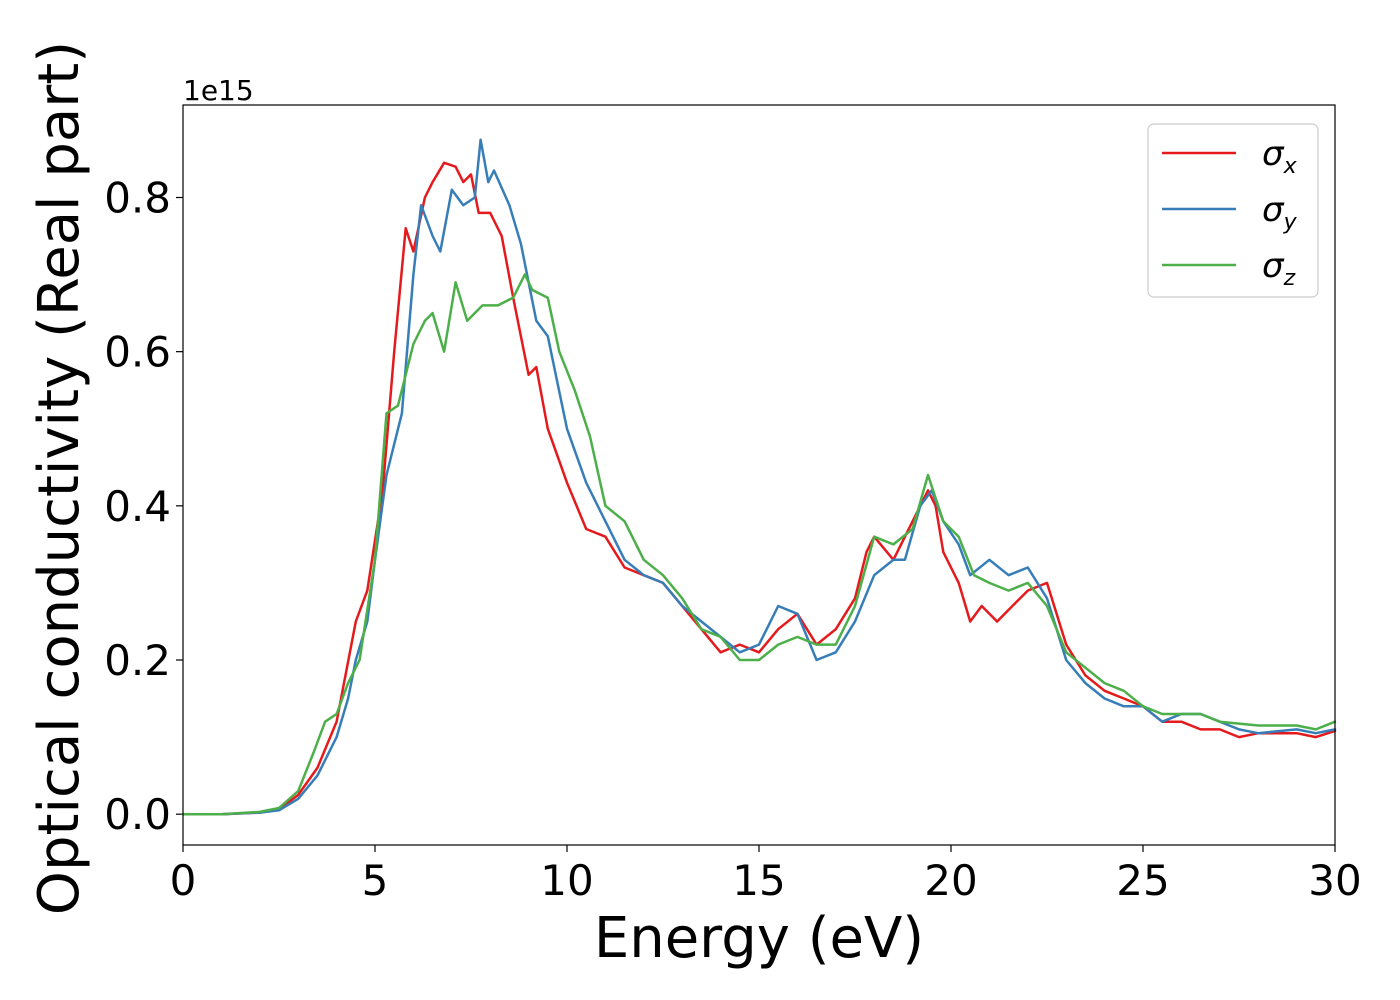  Describe the element at coordinates (1279, 268) in the screenshot. I see `legend-label-z: σz` at that location.